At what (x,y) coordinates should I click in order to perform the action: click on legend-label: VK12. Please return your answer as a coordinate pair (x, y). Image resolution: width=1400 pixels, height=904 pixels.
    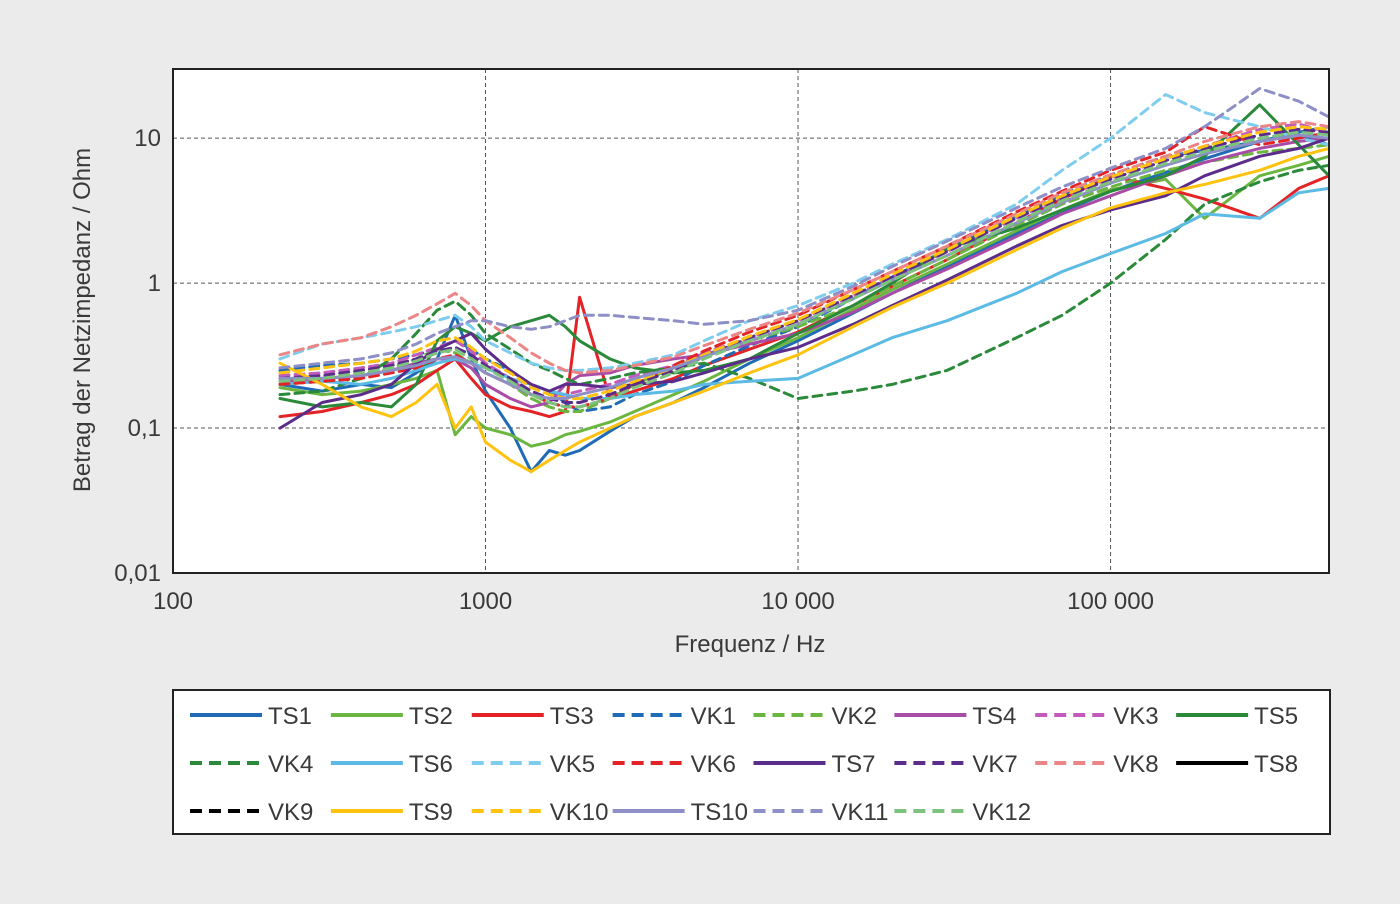
    Looking at the image, I should click on (1001, 812).